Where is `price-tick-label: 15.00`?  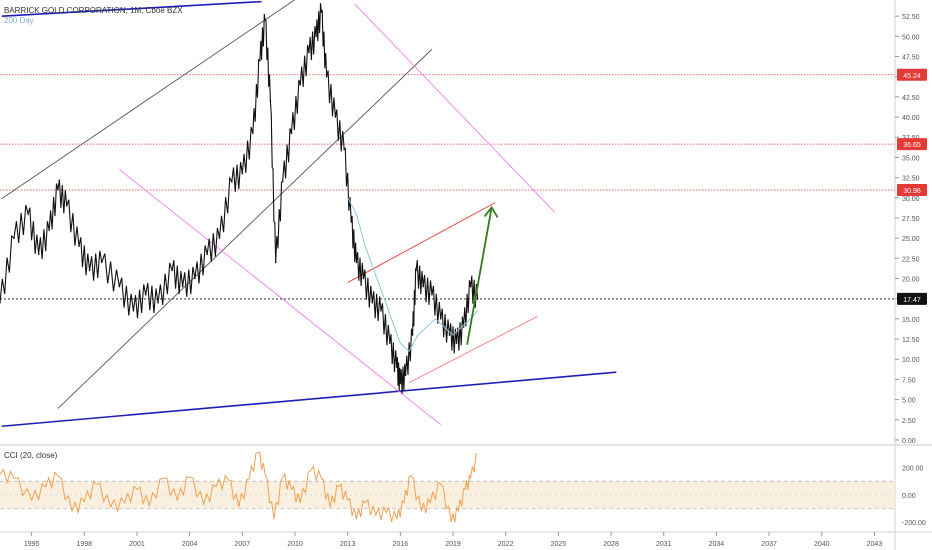
price-tick-label: 15.00 is located at coordinates (911, 320).